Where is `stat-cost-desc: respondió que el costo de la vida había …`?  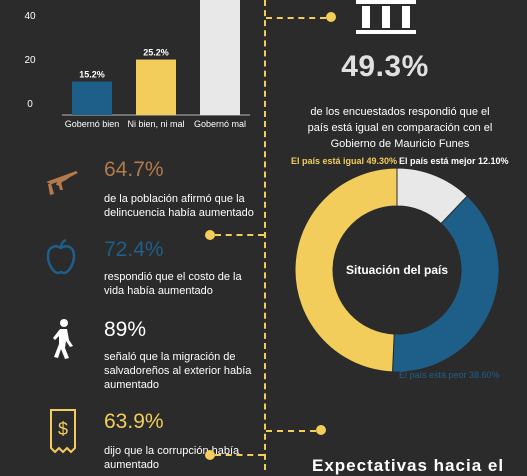
stat-cost-desc: respondió que el costo de la vida había … is located at coordinates (173, 284).